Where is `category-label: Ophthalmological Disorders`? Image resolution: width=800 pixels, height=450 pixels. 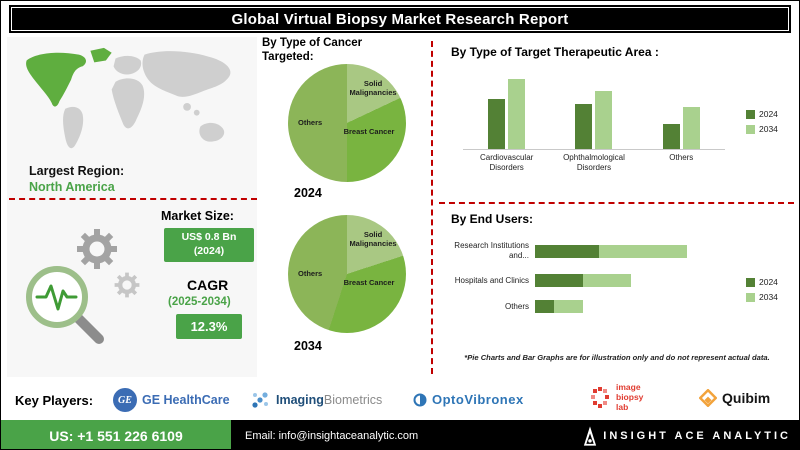
category-label: Ophthalmological Disorders is located at coordinates (594, 163).